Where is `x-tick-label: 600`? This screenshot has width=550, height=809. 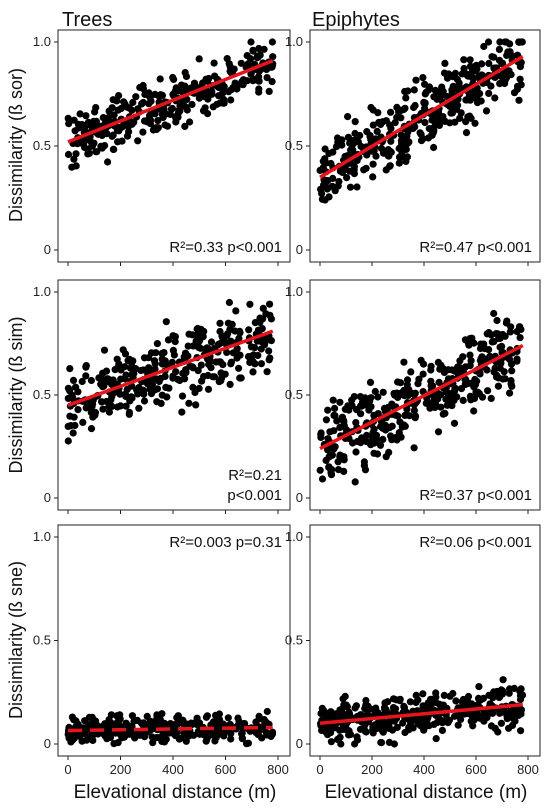 x-tick-label: 600 is located at coordinates (226, 769).